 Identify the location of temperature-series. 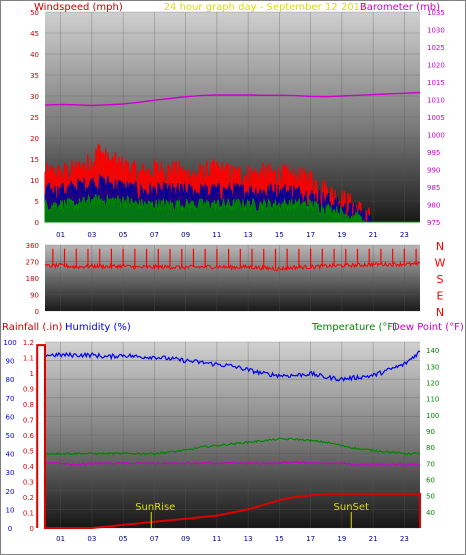
(232, 446).